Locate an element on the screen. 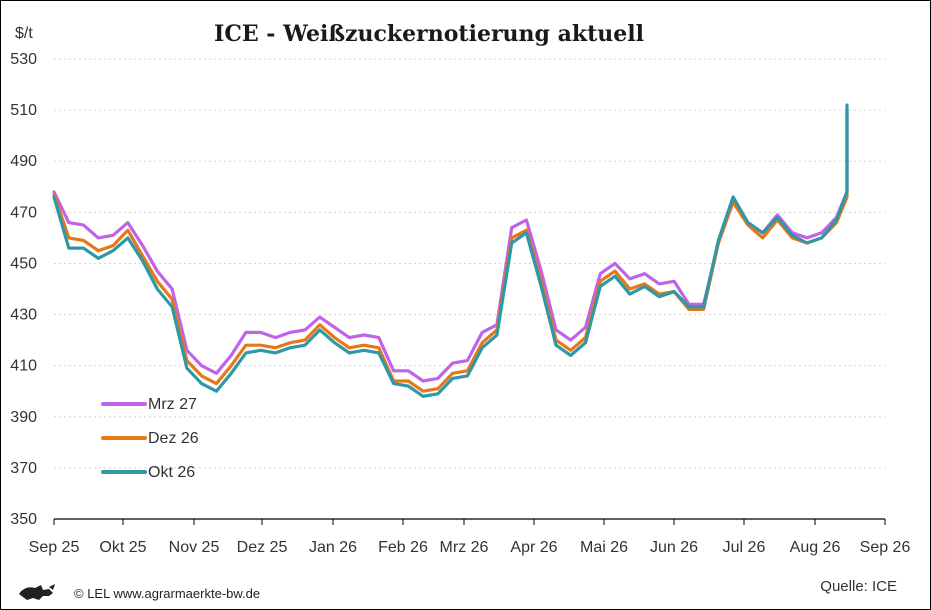 This screenshot has width=931, height=610. x-tick-label: Nov 25 is located at coordinates (194, 547).